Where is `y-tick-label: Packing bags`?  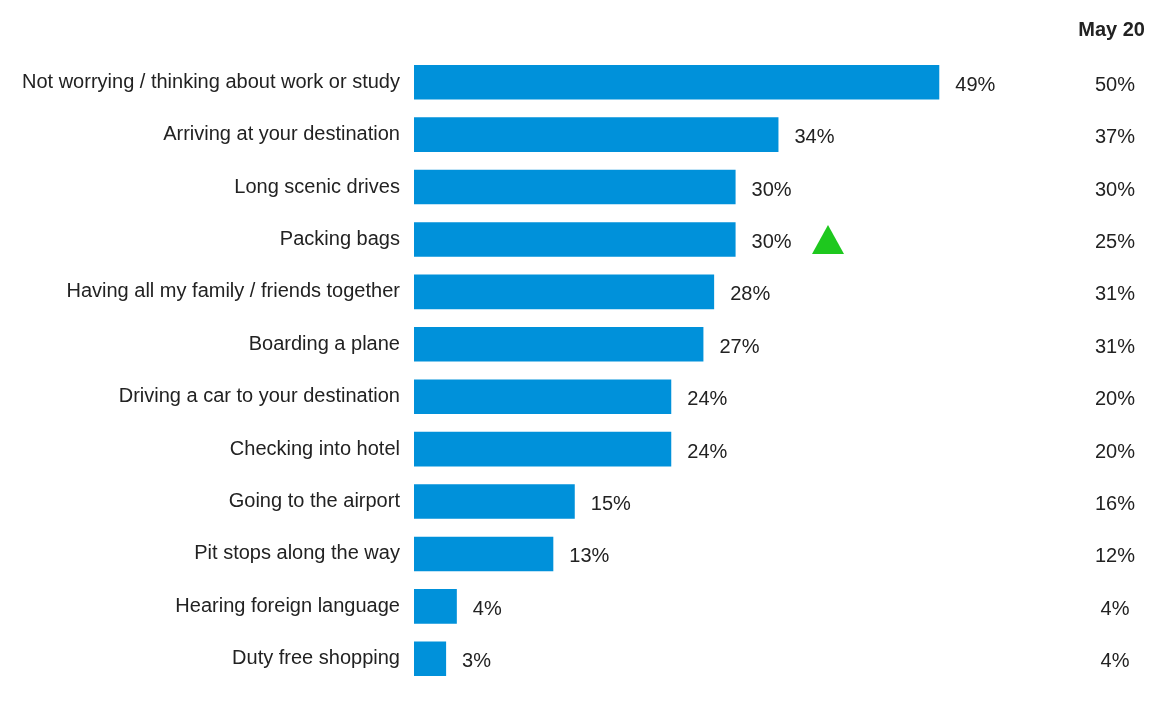
y-tick-label: Packing bags is located at coordinates (339, 237).